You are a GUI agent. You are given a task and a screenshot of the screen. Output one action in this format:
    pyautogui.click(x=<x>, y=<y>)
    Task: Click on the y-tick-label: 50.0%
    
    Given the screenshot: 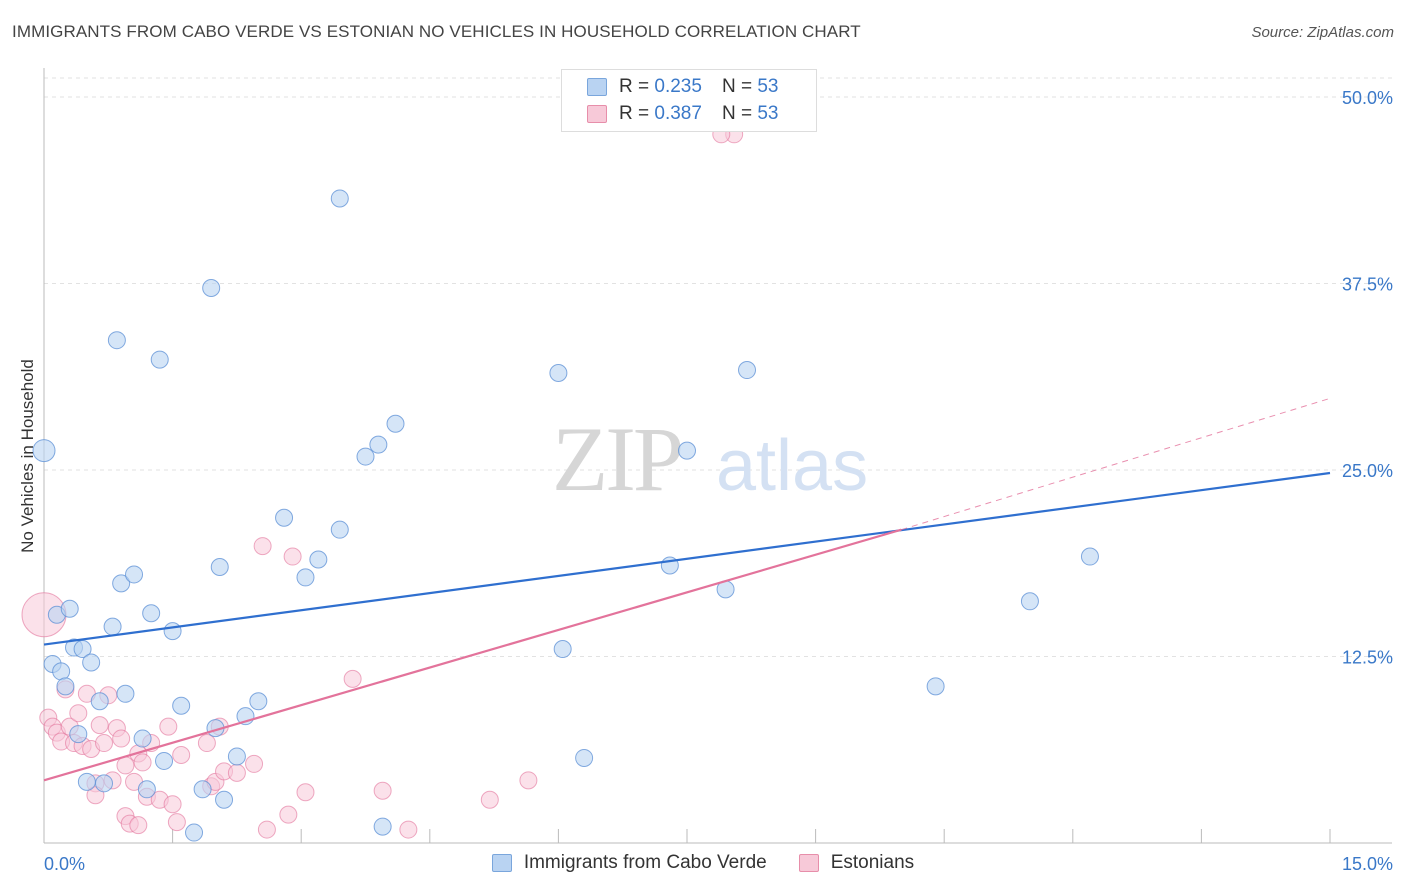 What is the action you would take?
    pyautogui.click(x=1367, y=98)
    